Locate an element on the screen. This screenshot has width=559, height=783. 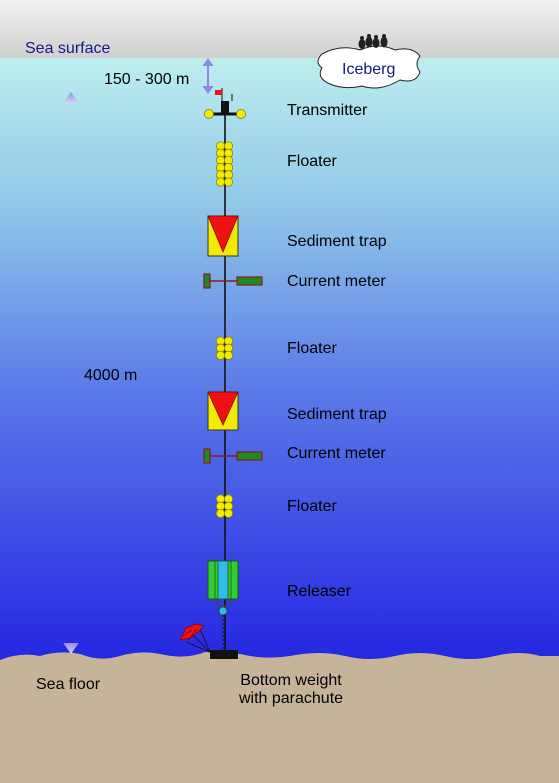
surface-depth-label: 150 - 300 m is located at coordinates (147, 79).